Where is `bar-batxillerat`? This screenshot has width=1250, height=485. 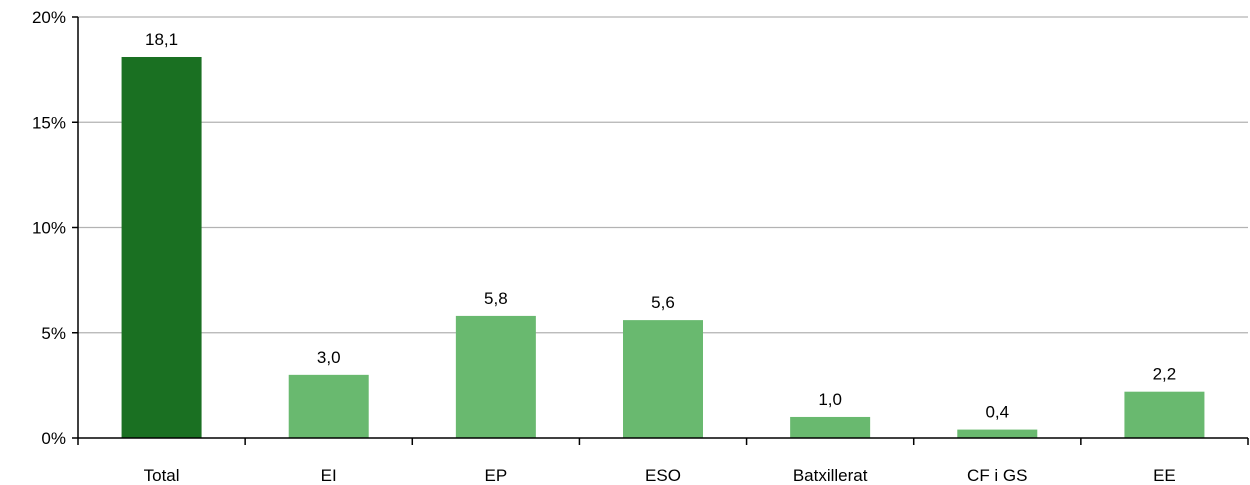
bar-batxillerat is located at coordinates (830, 427).